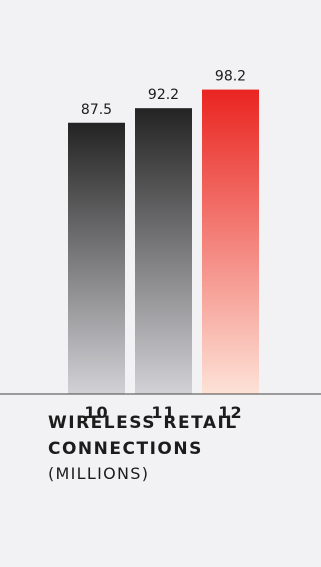 The image size is (321, 567). I want to click on chart-title-line-1: WIRELESS RETAIL, so click(143, 423).